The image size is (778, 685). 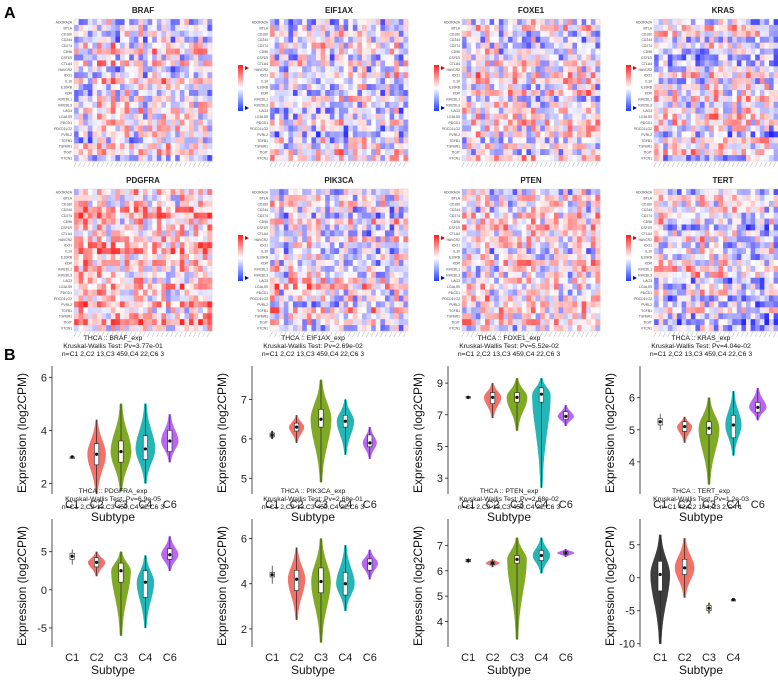 I want to click on row-label: TIGIT, so click(x=67, y=153).